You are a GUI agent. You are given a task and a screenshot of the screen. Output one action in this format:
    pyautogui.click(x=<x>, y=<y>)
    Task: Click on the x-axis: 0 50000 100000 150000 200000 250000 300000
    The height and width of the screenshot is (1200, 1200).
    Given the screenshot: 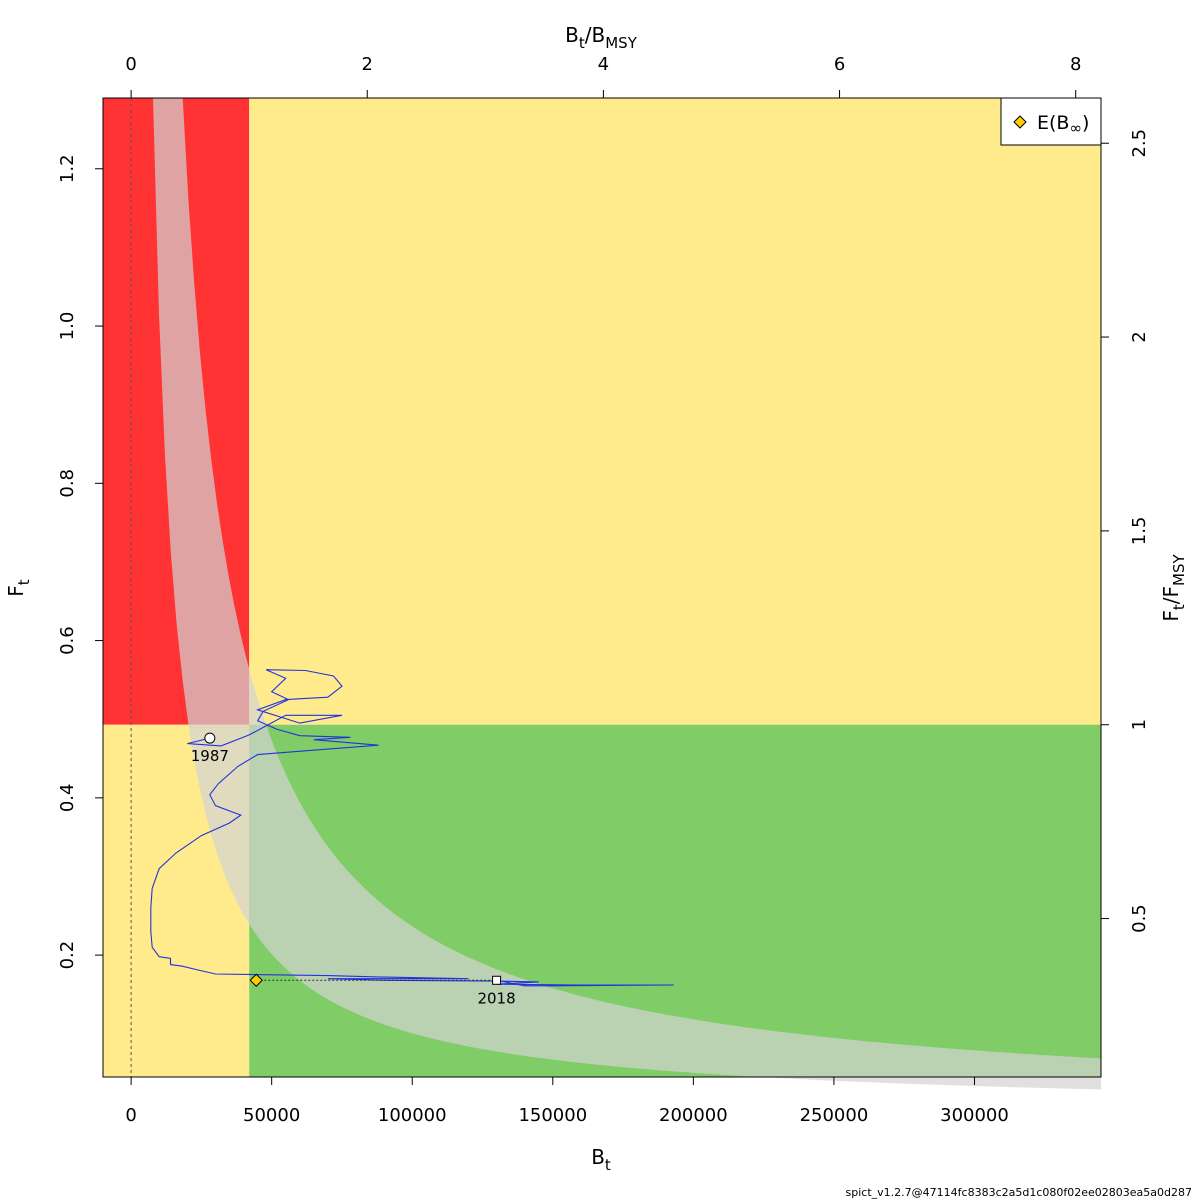 What is the action you would take?
    pyautogui.click(x=567, y=1101)
    